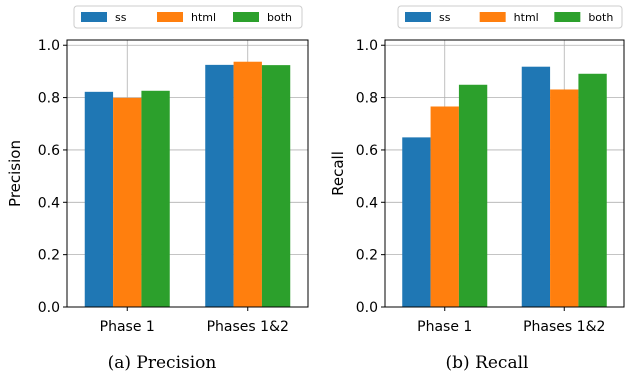 The height and width of the screenshot is (376, 629). Describe the element at coordinates (162, 363) in the screenshot. I see `panel-caption: (a) Precision` at that location.